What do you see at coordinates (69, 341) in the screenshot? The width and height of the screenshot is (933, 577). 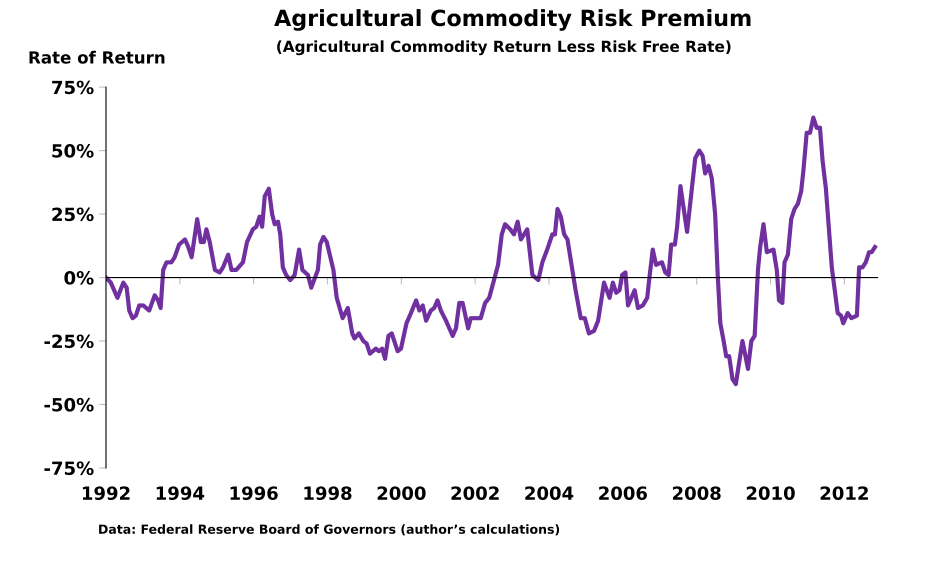 I see `y-tick-label: -25%` at bounding box center [69, 341].